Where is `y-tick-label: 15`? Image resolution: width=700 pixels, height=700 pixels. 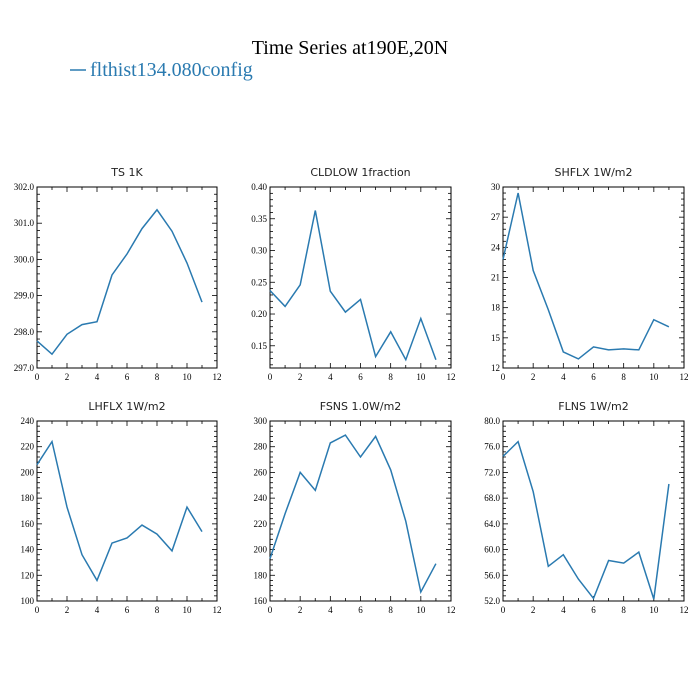 y-tick-label: 15 is located at coordinates (496, 338).